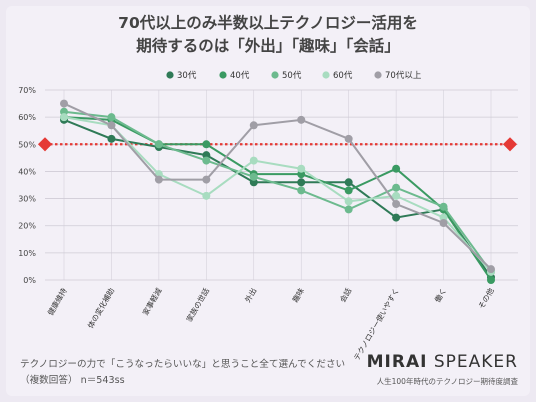  Describe the element at coordinates (27, 90) in the screenshot. I see `y-tick-label: 70%` at that location.